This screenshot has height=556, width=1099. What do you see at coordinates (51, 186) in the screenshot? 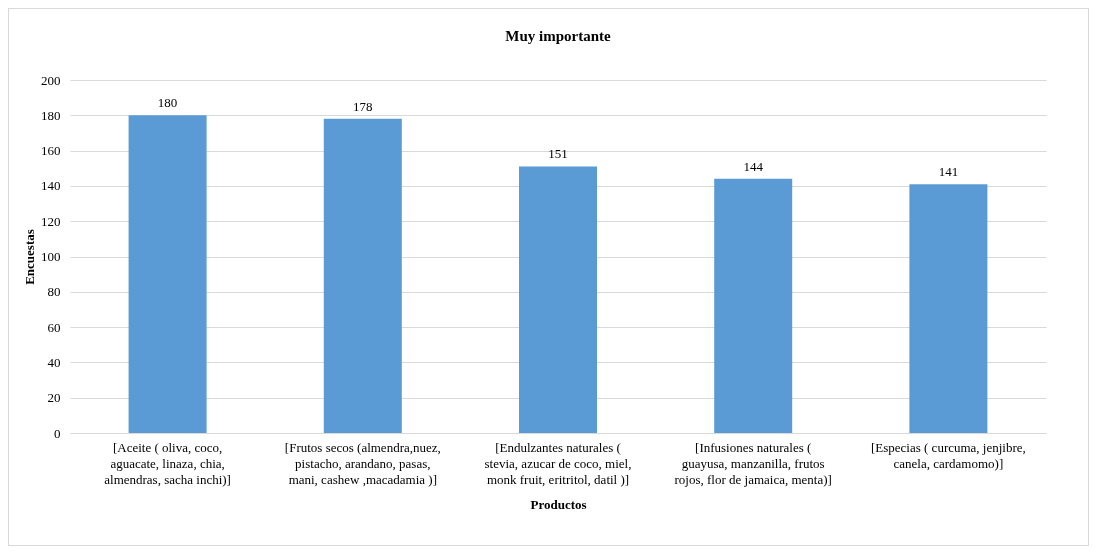
I see `y-tick-label: 140` at bounding box center [51, 186].